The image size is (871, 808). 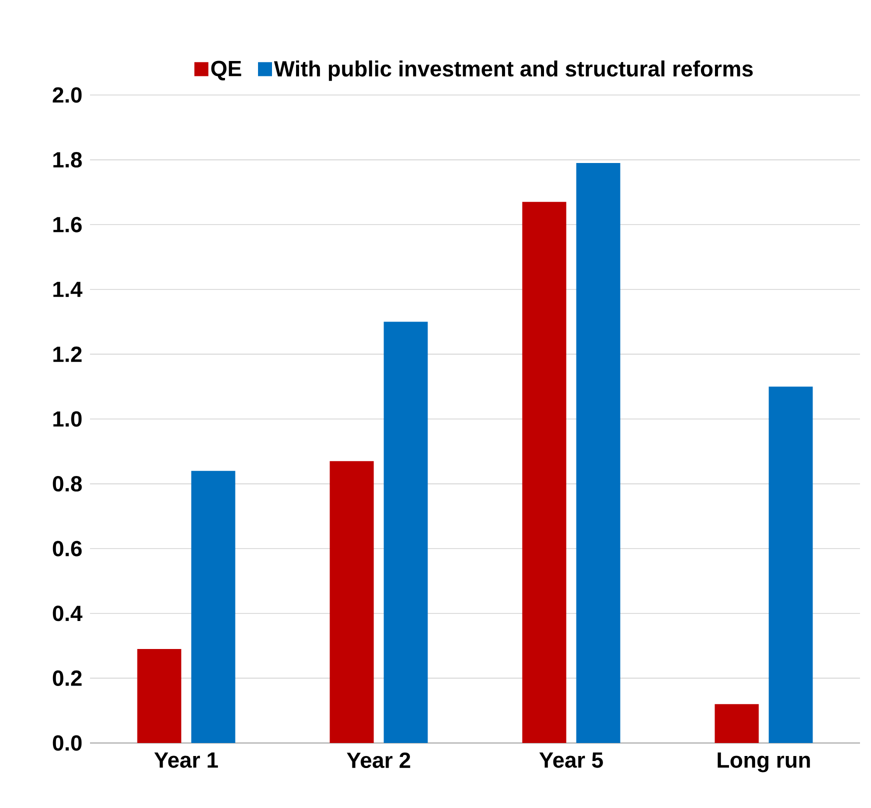 I want to click on x-tick-label: Year 5, so click(x=571, y=760).